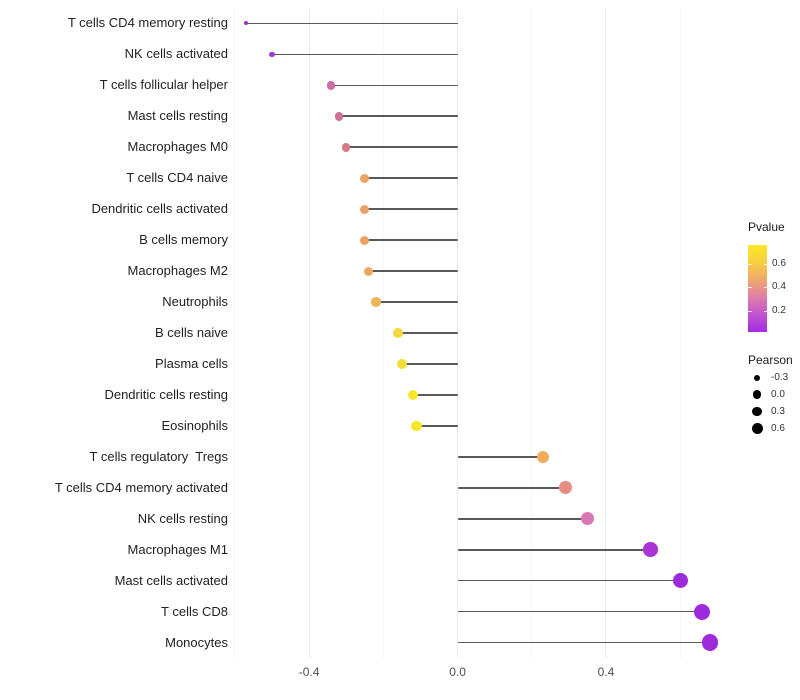 The image size is (800, 700). I want to click on x-axis-tick-label: -0.4, so click(309, 672).